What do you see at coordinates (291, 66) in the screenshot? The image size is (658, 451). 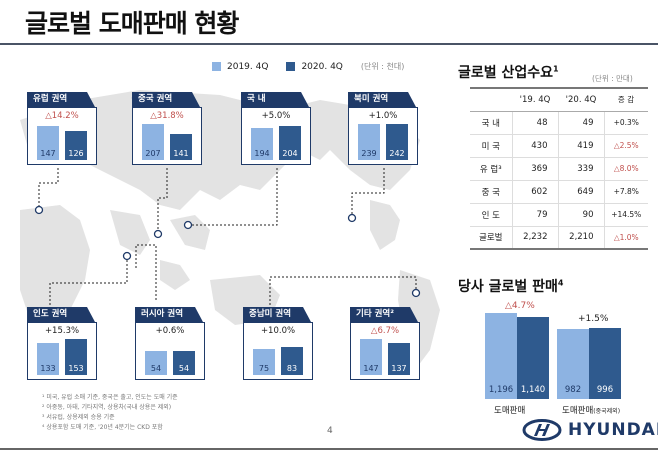 I see `legend-swatch-2020` at bounding box center [291, 66].